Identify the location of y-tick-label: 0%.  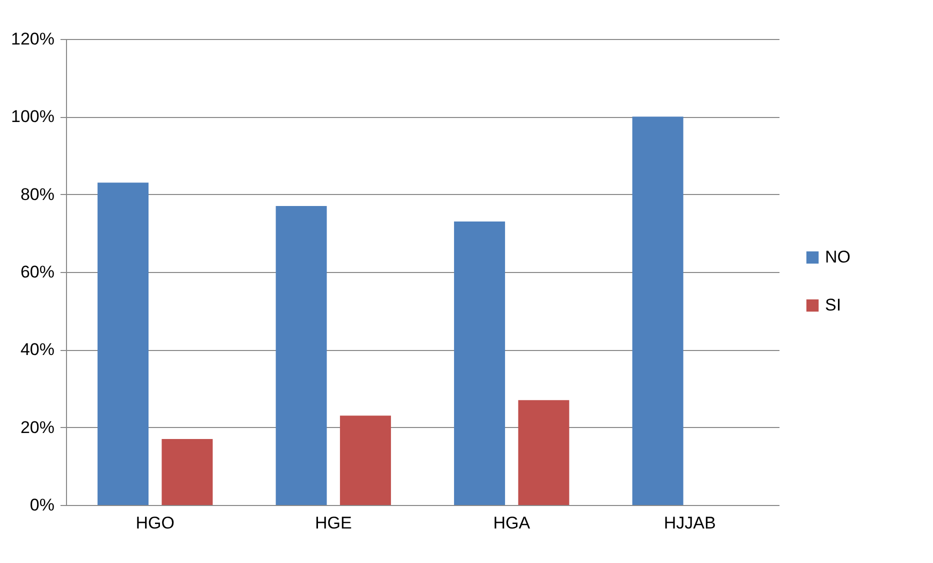
(42, 505).